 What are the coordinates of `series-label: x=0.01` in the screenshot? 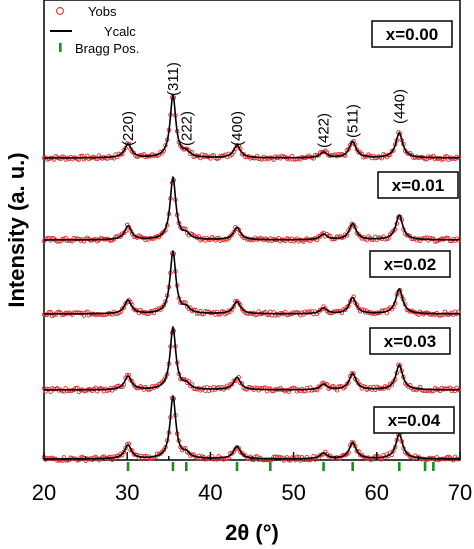 It's located at (418, 185).